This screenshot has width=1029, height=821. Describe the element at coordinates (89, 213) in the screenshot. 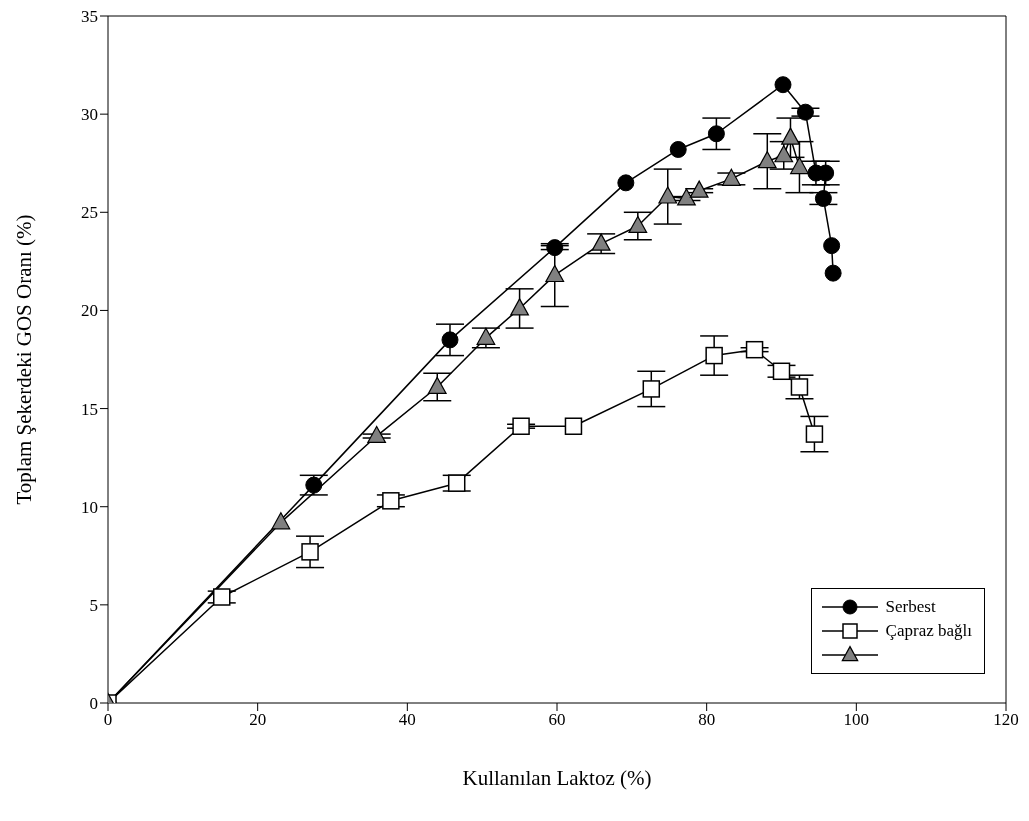

I see `y-tick-label: 25` at that location.